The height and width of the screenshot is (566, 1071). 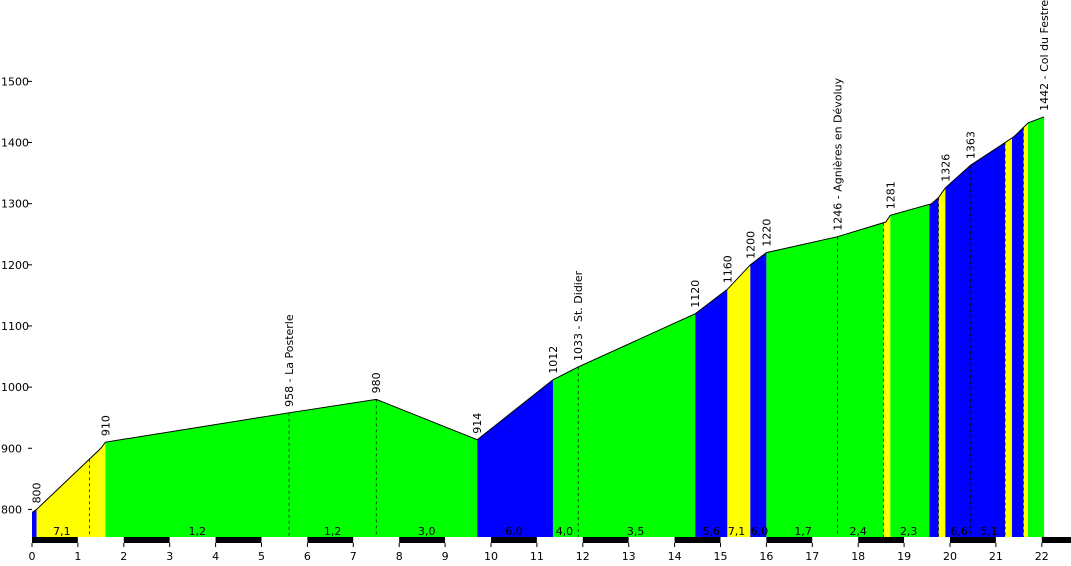 What do you see at coordinates (812, 556) in the screenshot?
I see `x-tick-label: 17` at bounding box center [812, 556].